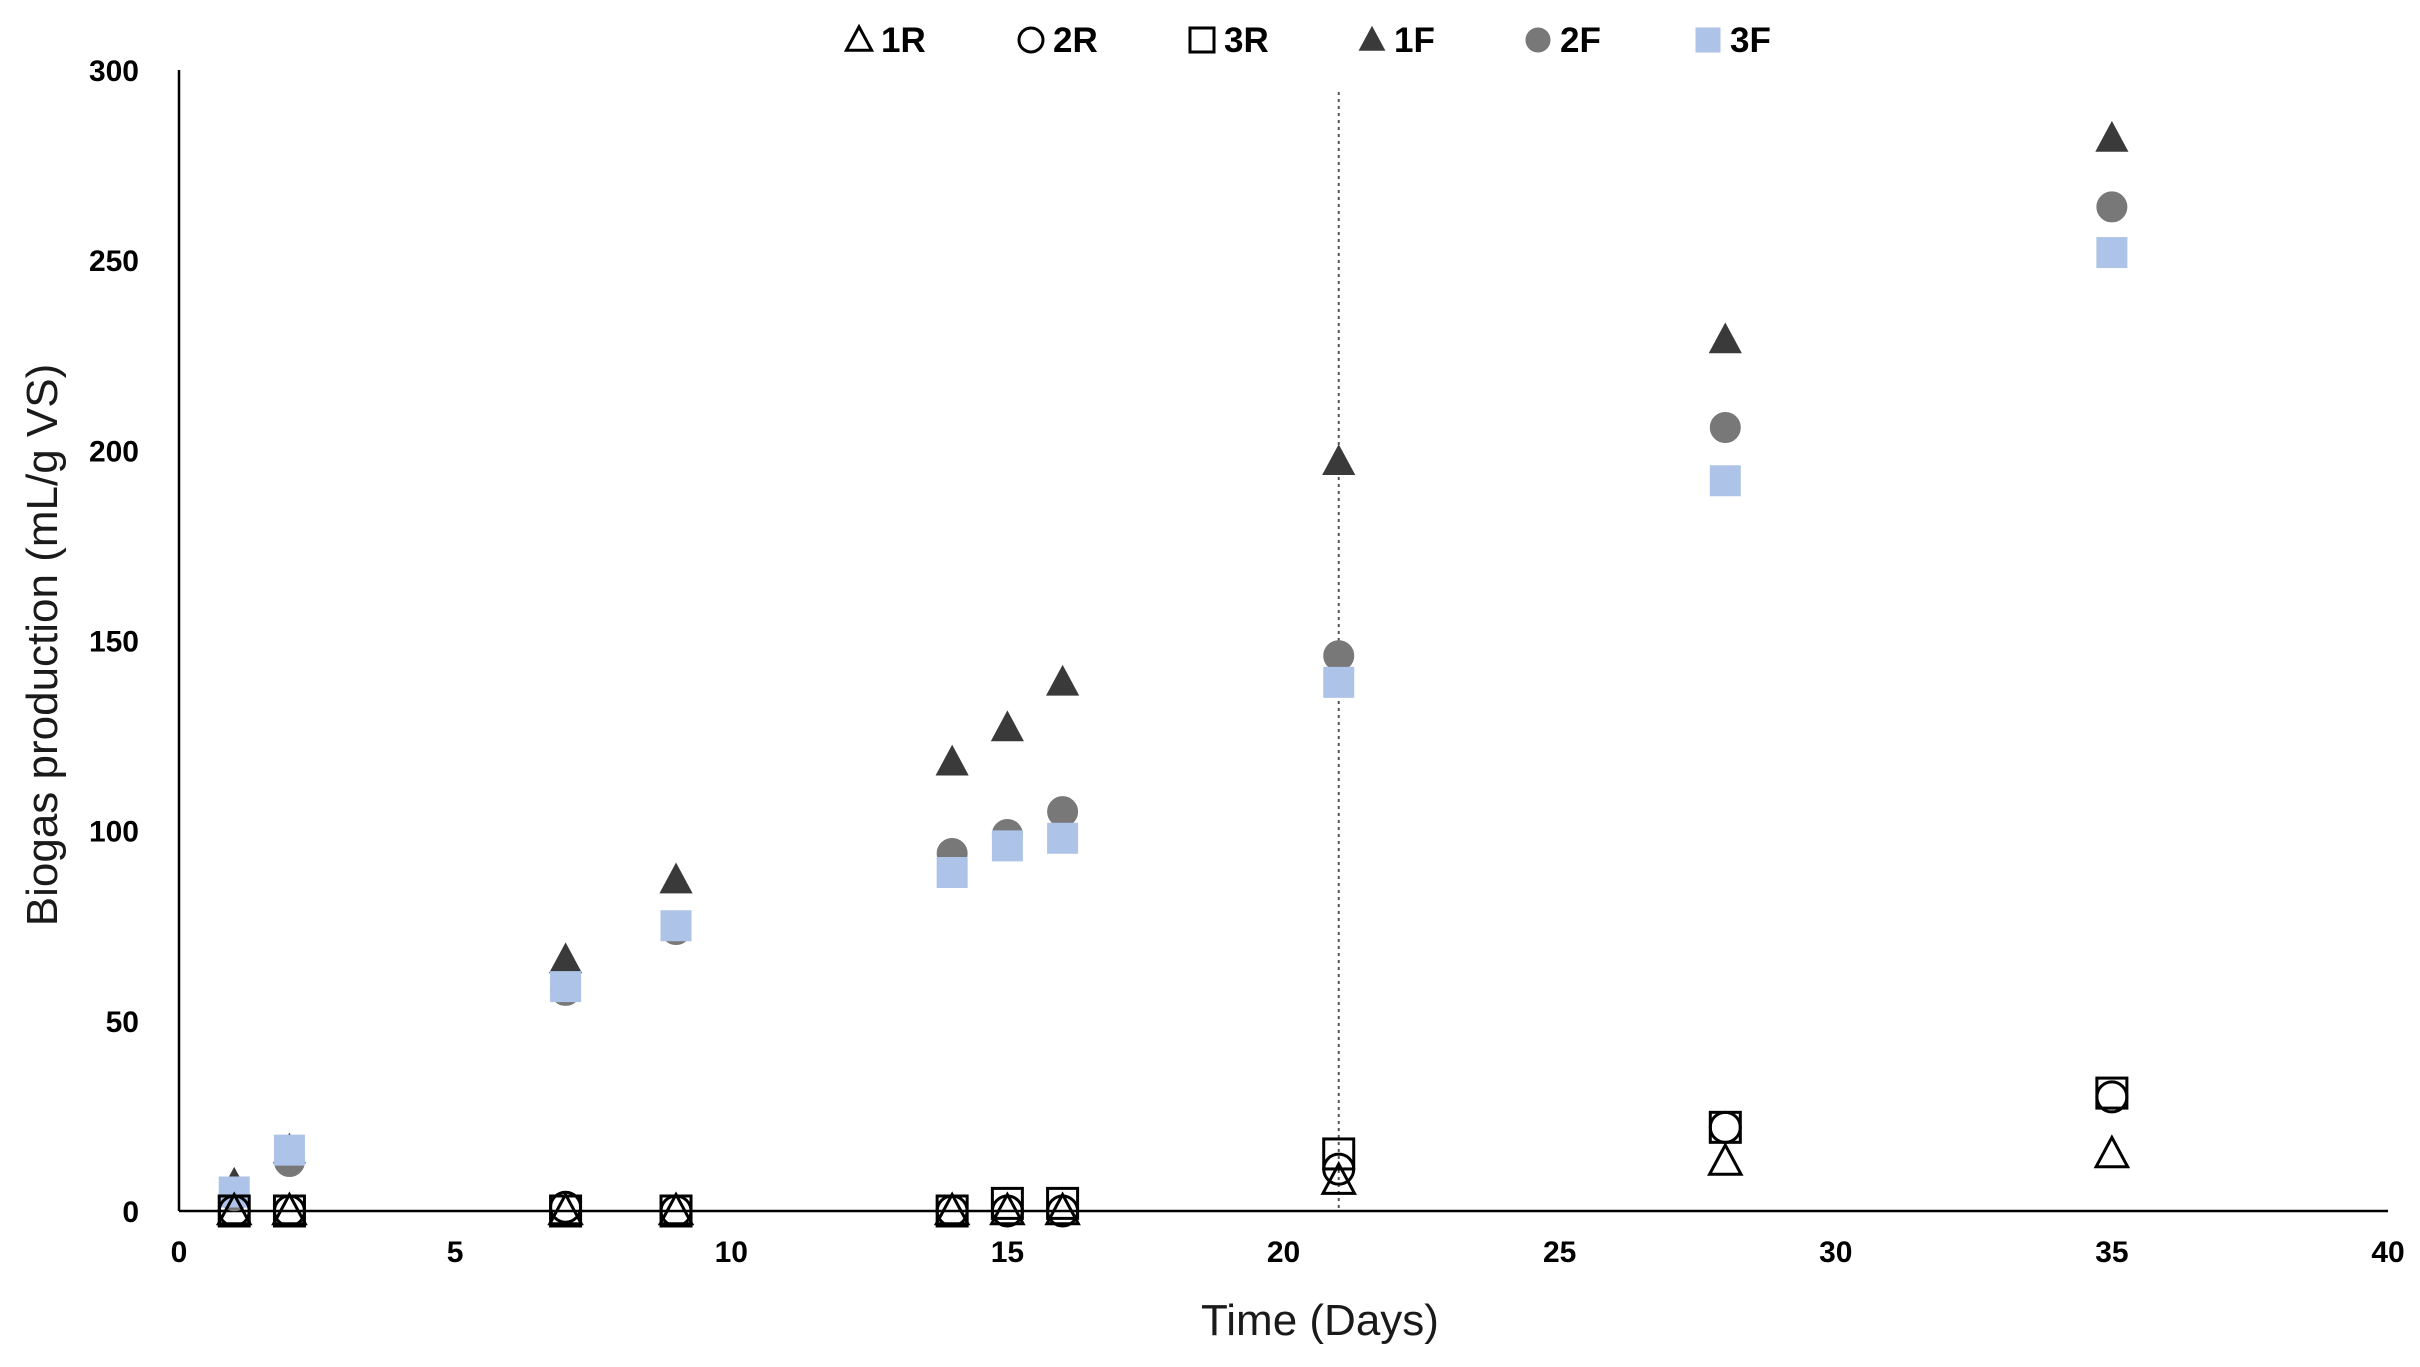 The width and height of the screenshot is (2420, 1367). What do you see at coordinates (114, 642) in the screenshot?
I see `y-tick-label: 150` at bounding box center [114, 642].